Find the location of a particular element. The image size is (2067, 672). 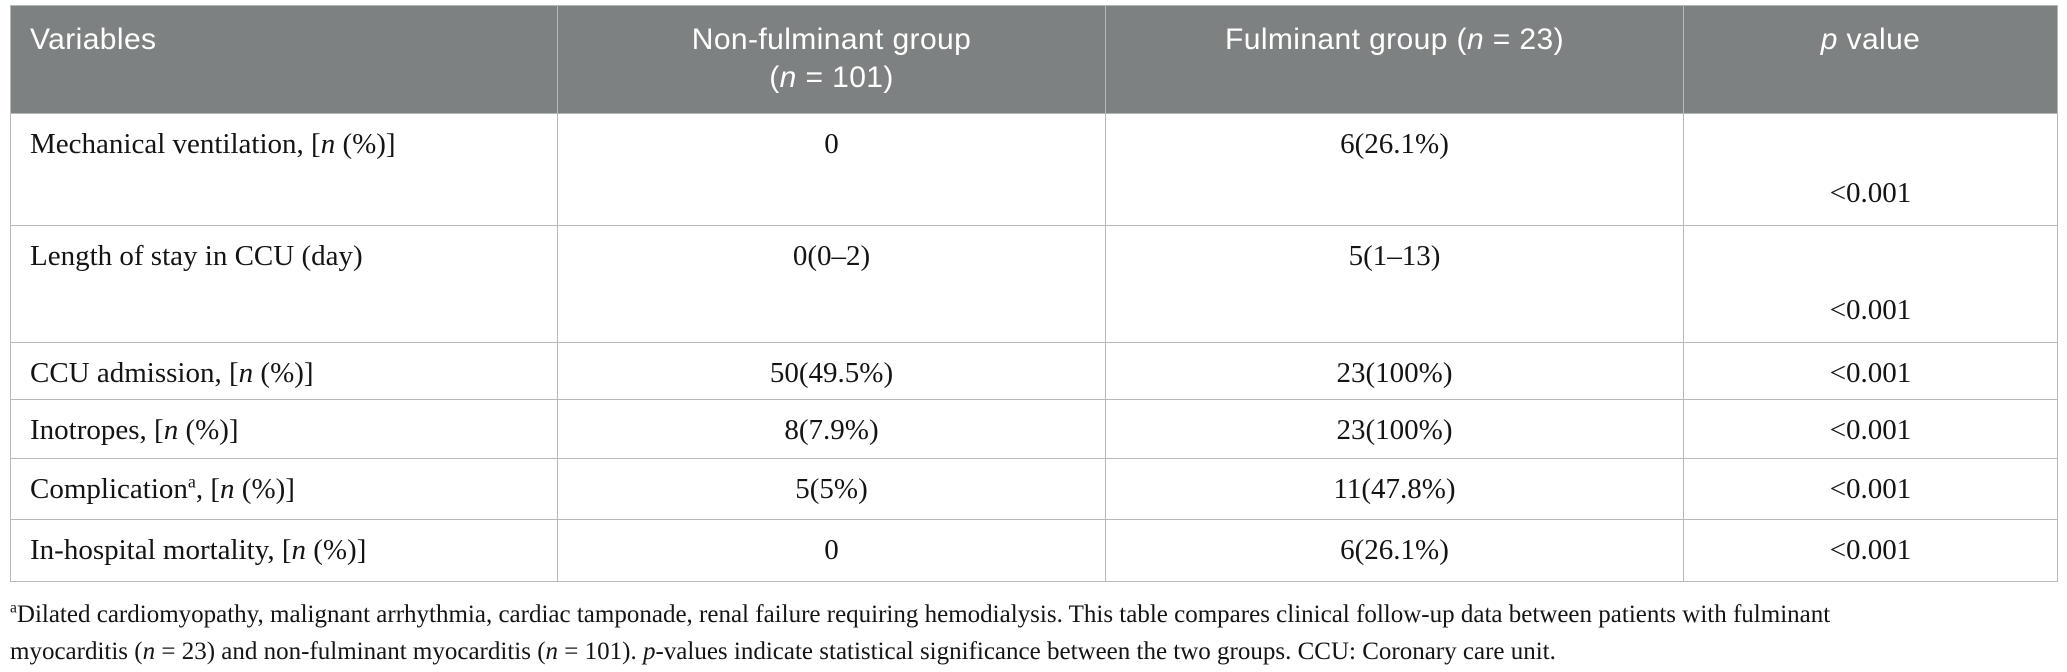

column-header-pvalue: p value is located at coordinates (1870, 59).